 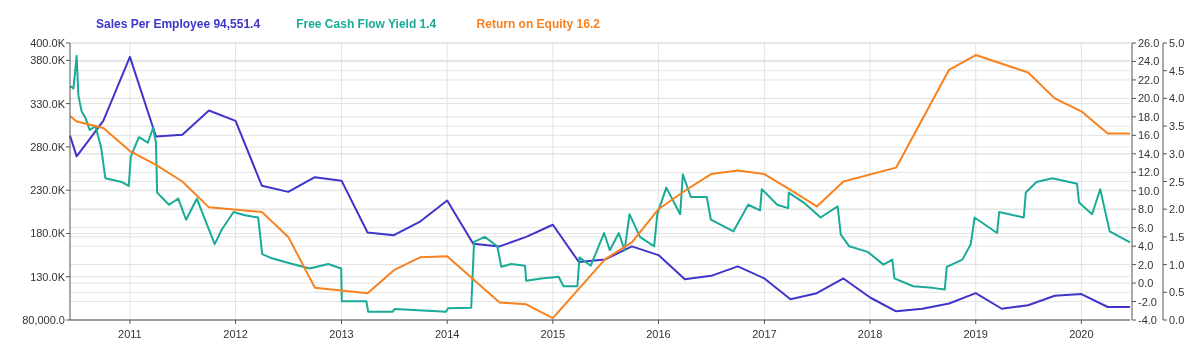 I want to click on y2-tick-label: 6.0, so click(x=1146, y=227).